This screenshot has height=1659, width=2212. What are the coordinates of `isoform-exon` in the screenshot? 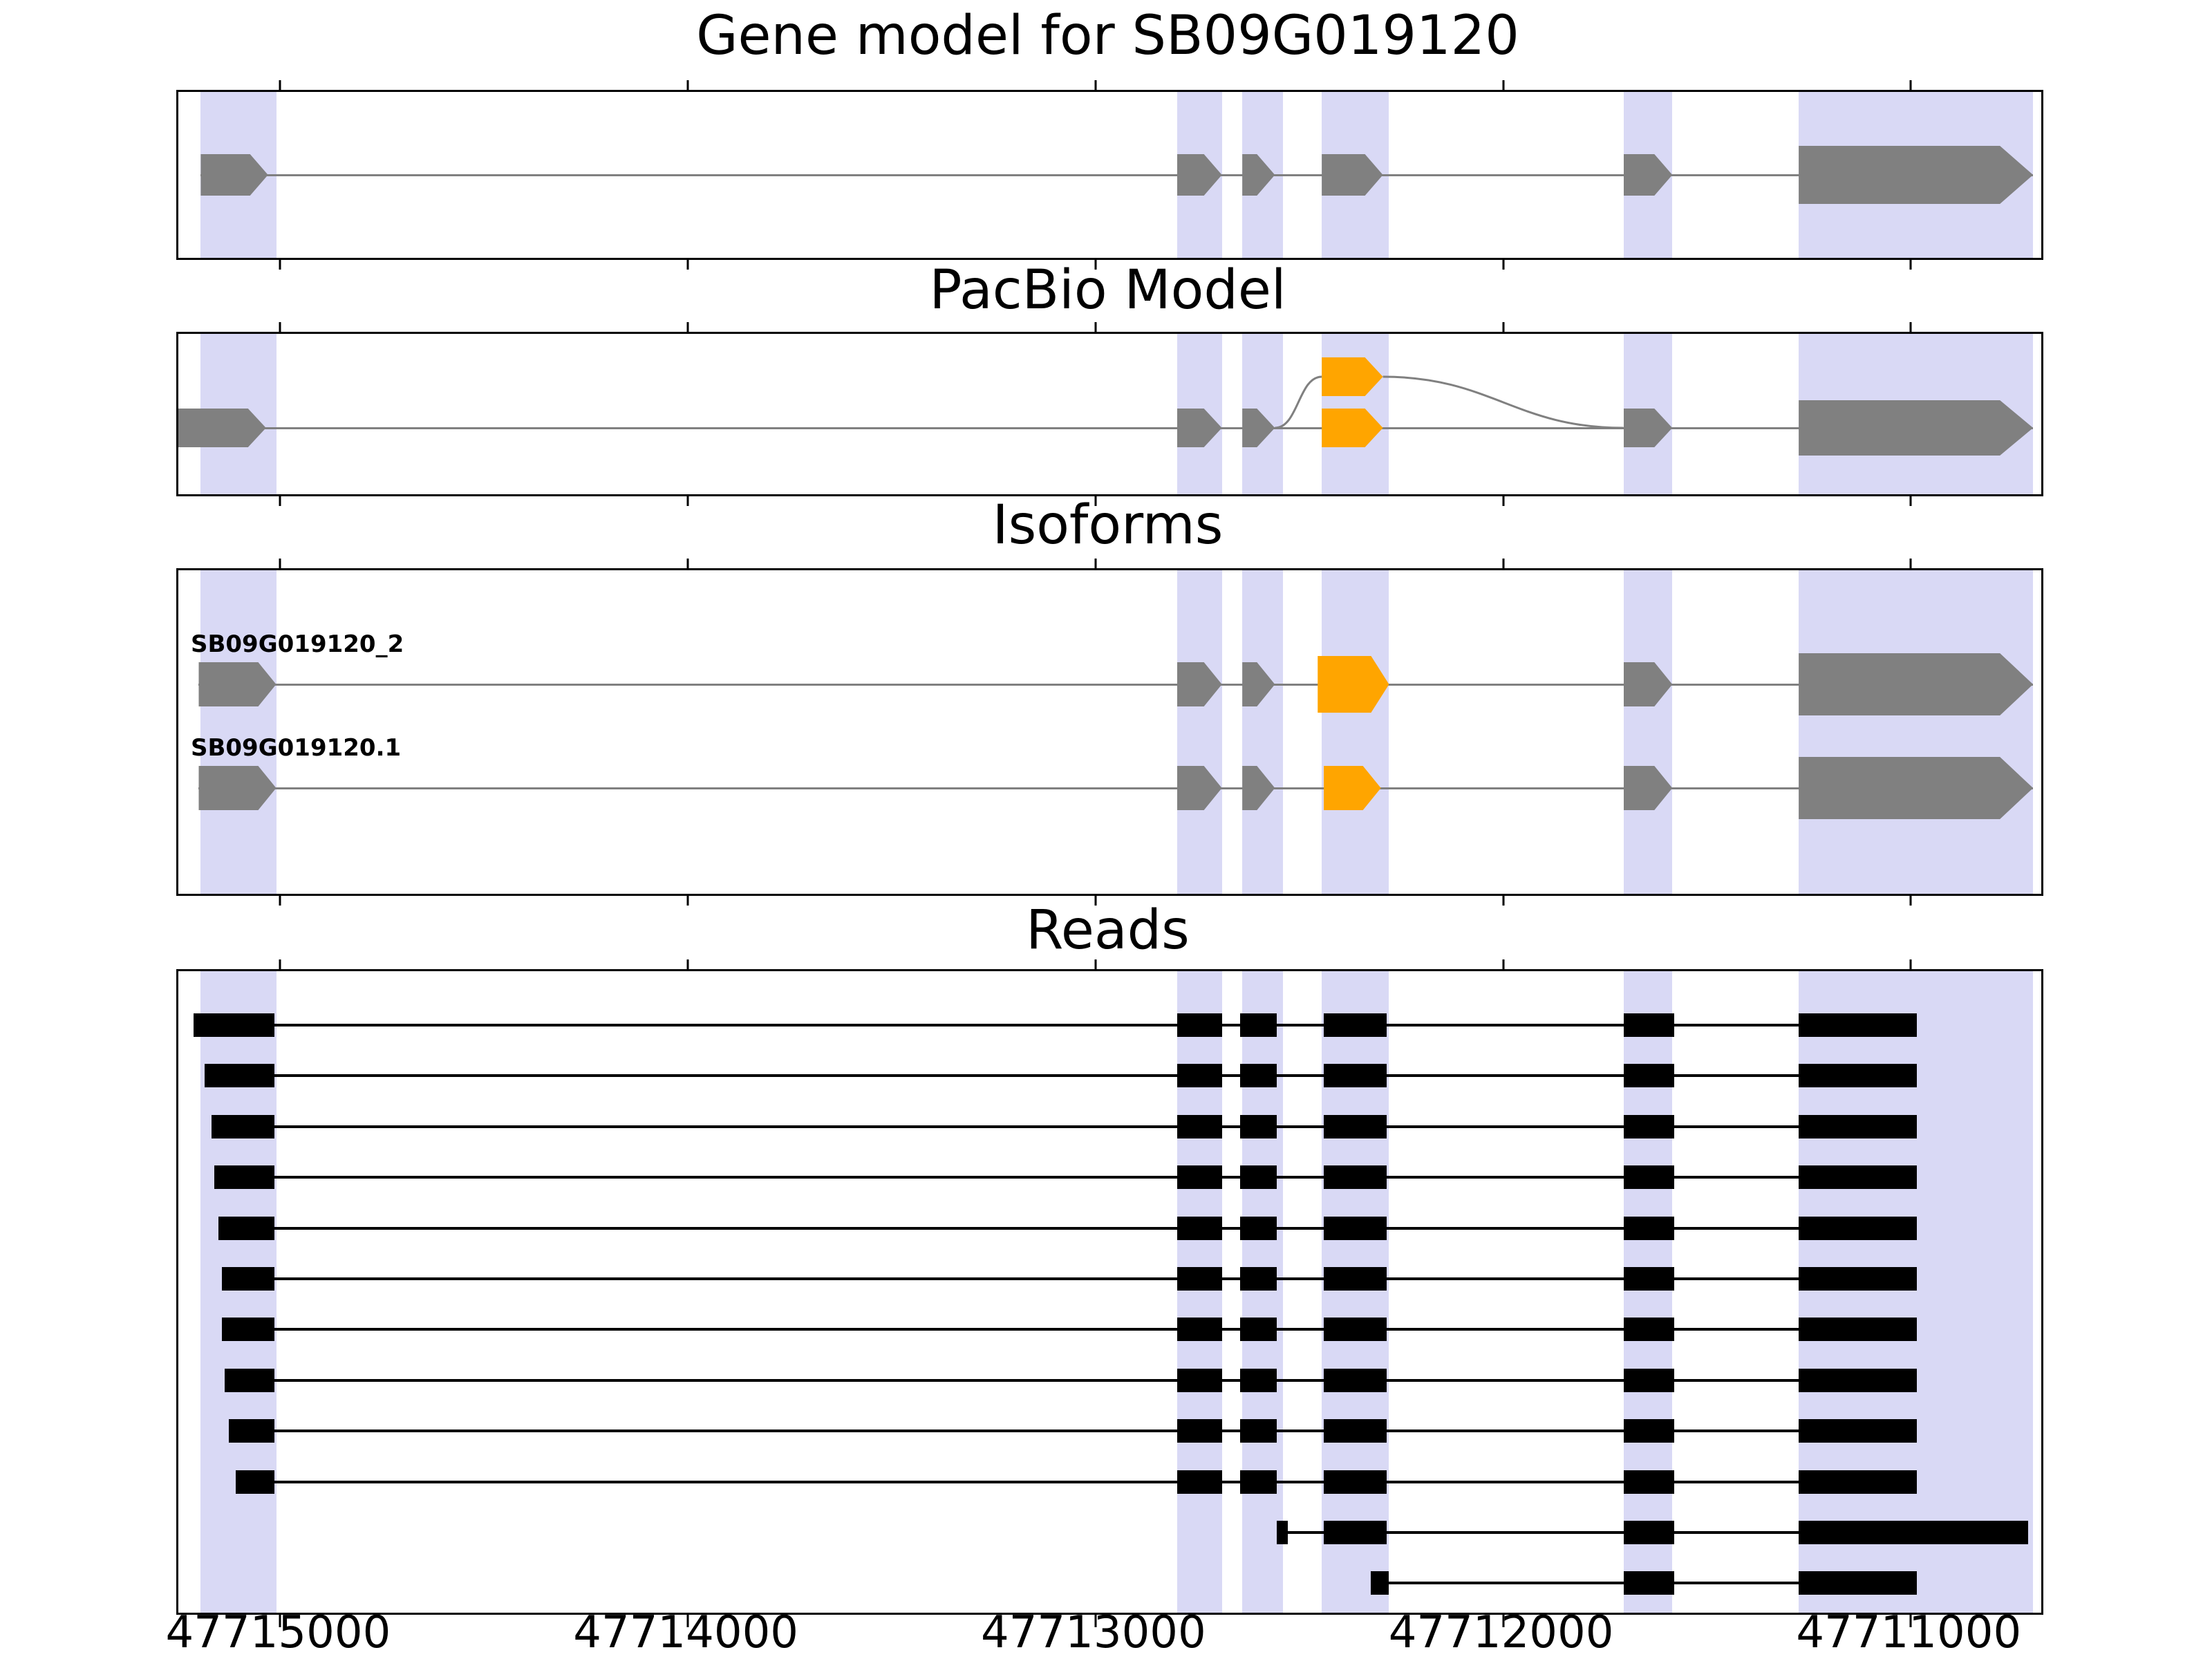 It's located at (237, 788).